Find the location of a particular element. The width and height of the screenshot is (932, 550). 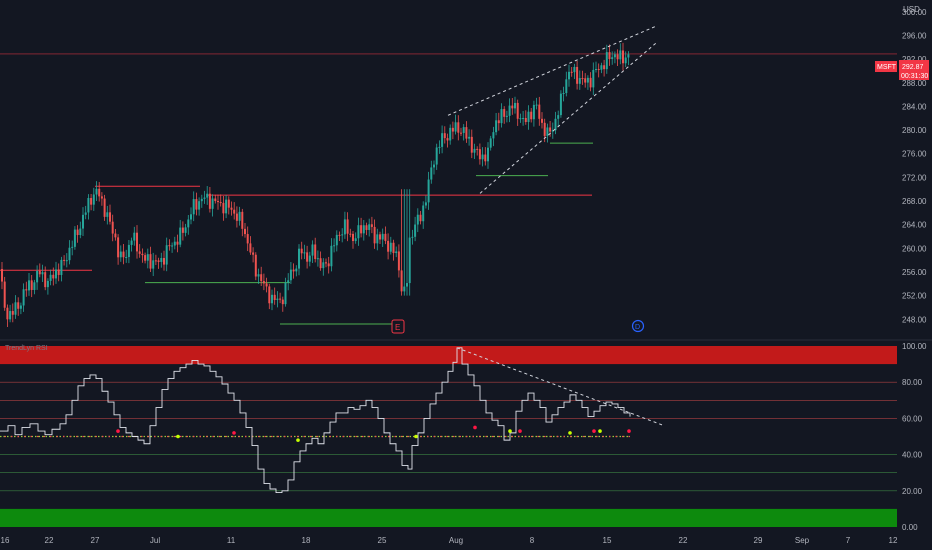

dividend-marker: D is located at coordinates (638, 326).